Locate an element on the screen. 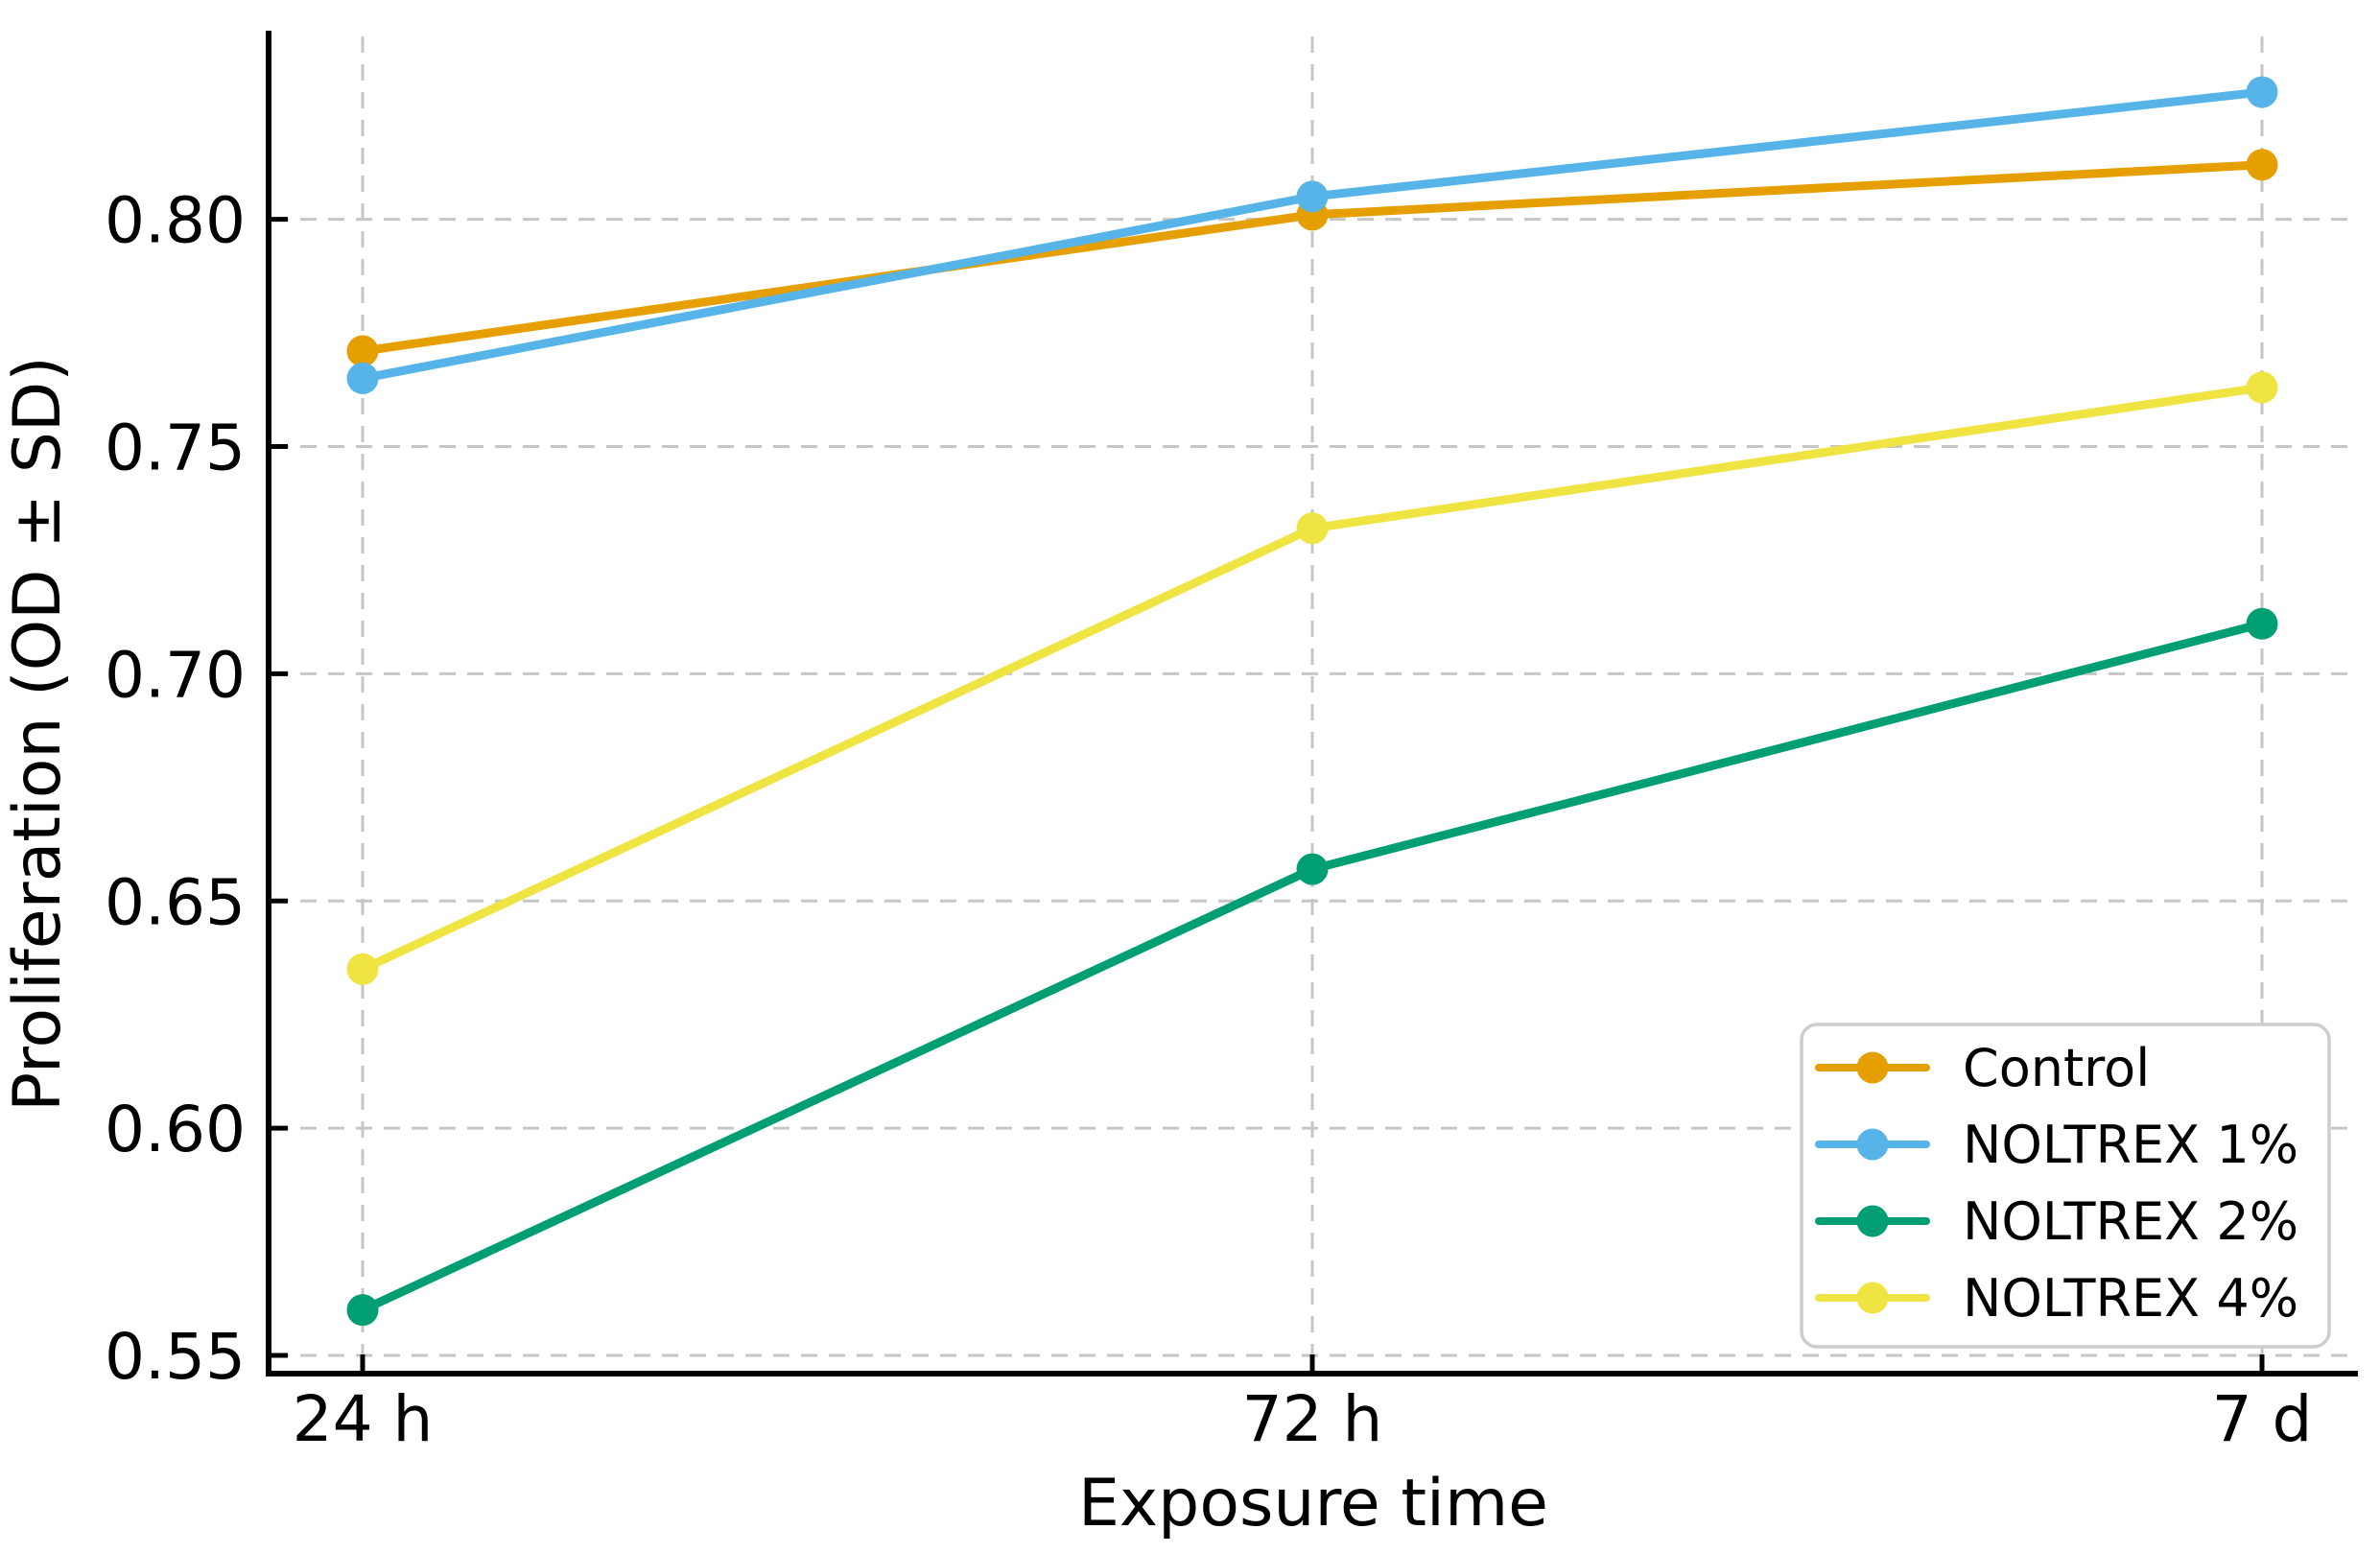 Image resolution: width=2380 pixels, height=1553 pixels. legend-item-noltrex-1: NOLTREX 1% is located at coordinates (2057, 1145).